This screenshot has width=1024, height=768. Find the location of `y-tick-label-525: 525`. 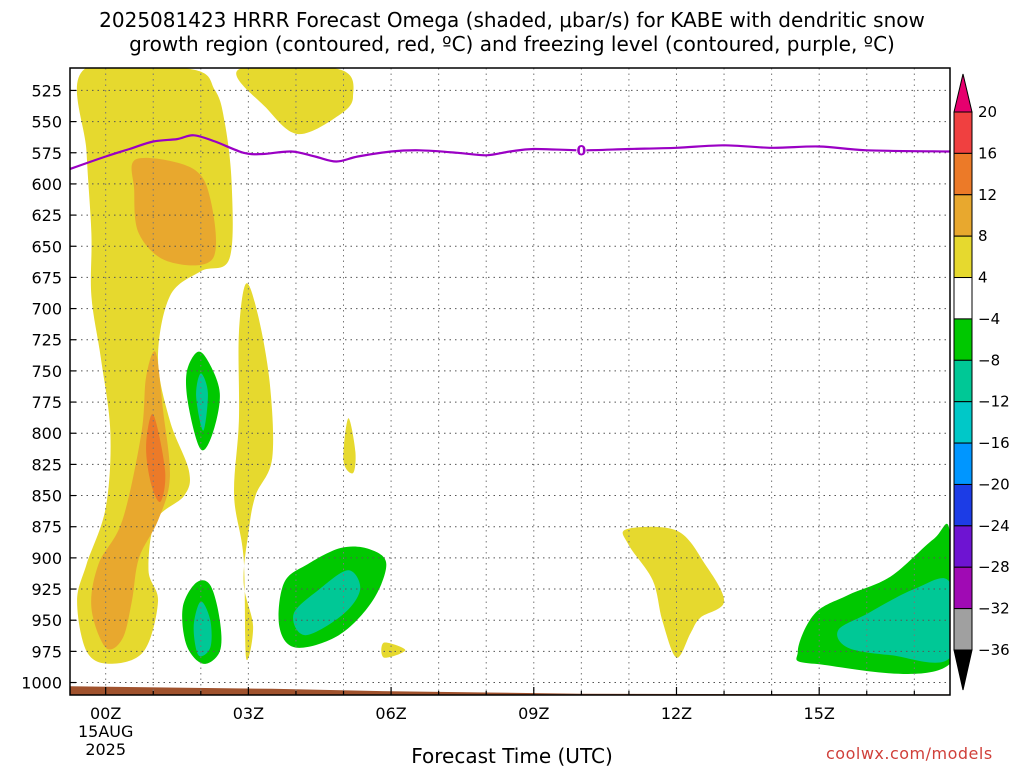

y-tick-label-525: 525 is located at coordinates (46, 90).